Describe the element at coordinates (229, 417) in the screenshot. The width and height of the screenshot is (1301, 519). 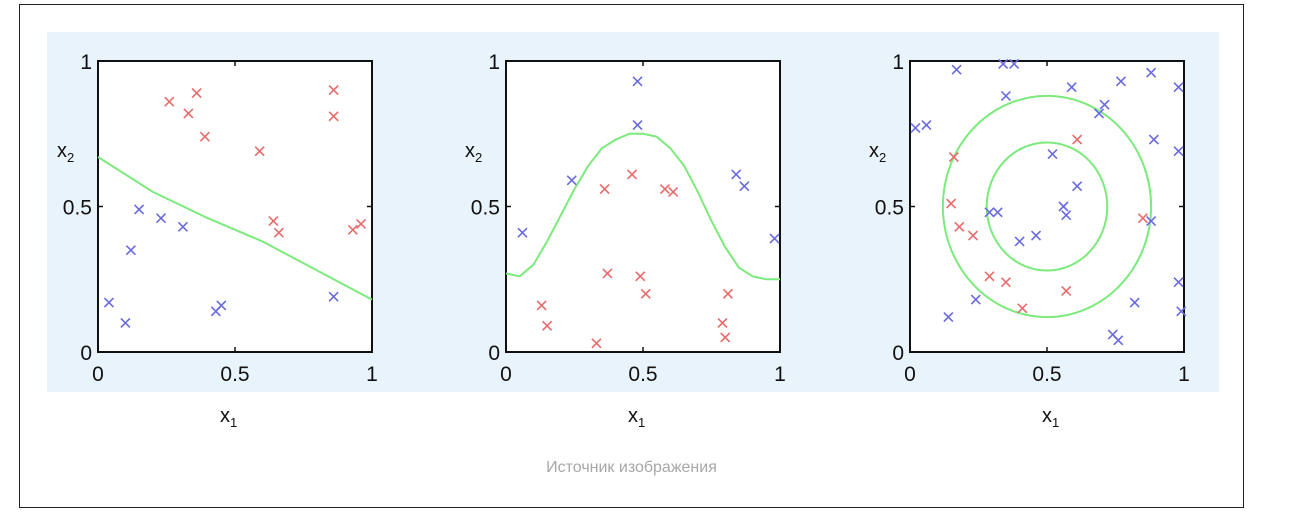
I see `x1-axis-label-0: x1` at that location.